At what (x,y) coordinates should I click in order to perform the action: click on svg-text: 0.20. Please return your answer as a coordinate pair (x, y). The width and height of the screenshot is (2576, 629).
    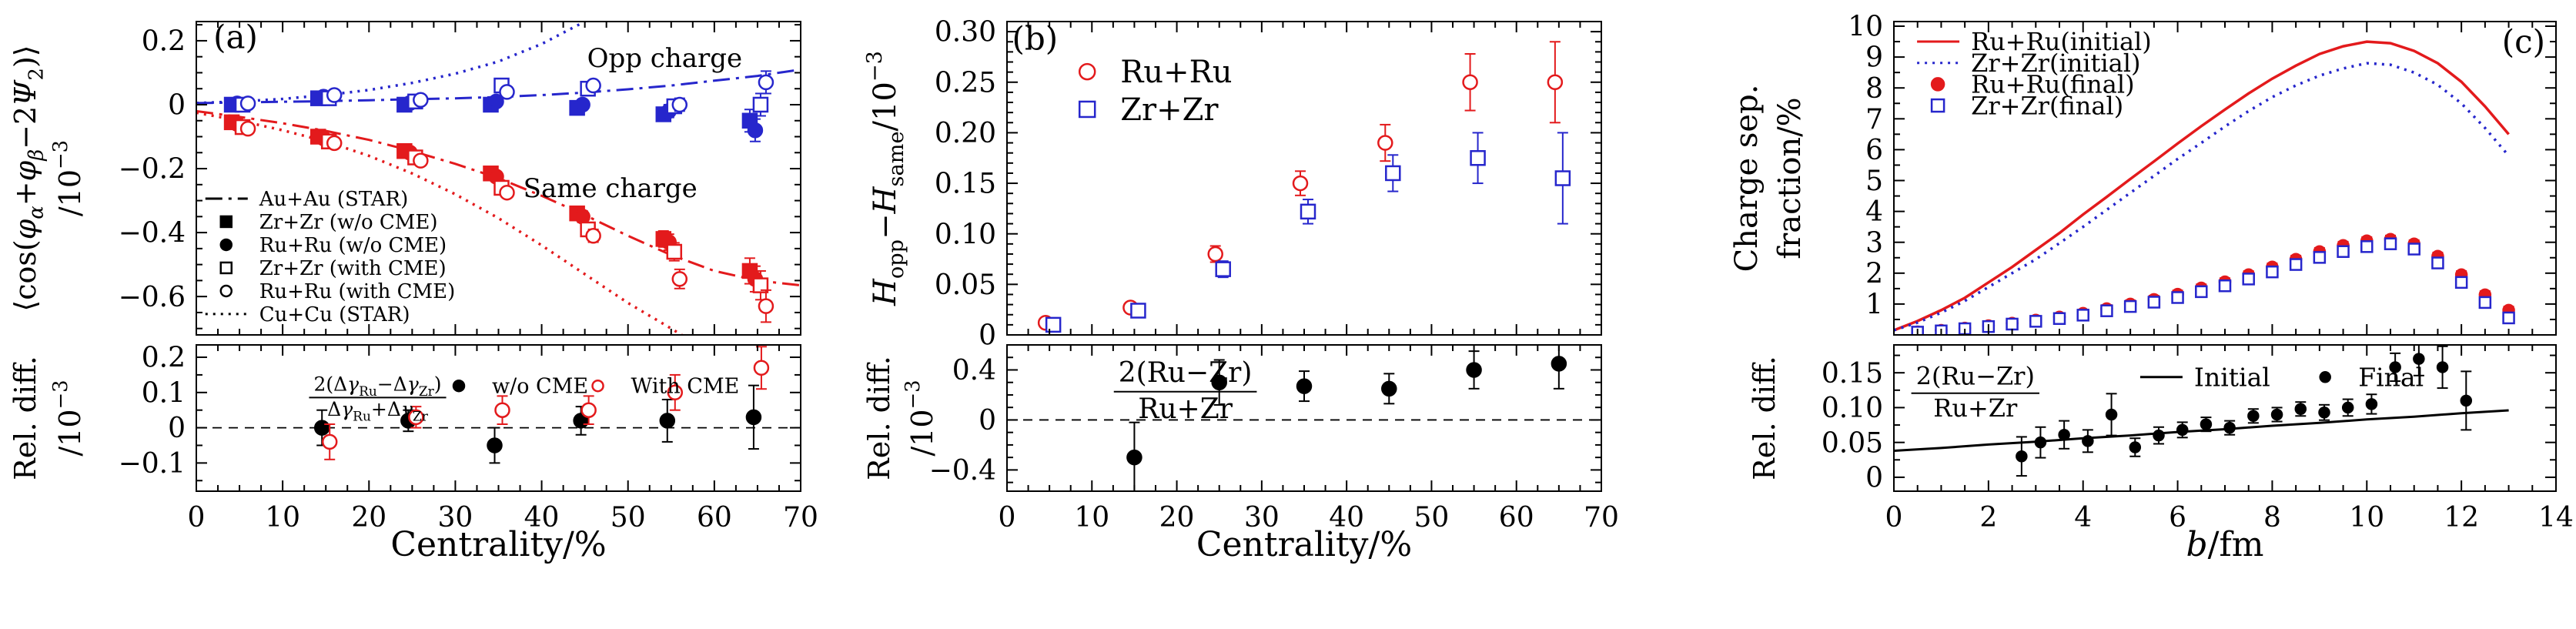
    Looking at the image, I should click on (966, 133).